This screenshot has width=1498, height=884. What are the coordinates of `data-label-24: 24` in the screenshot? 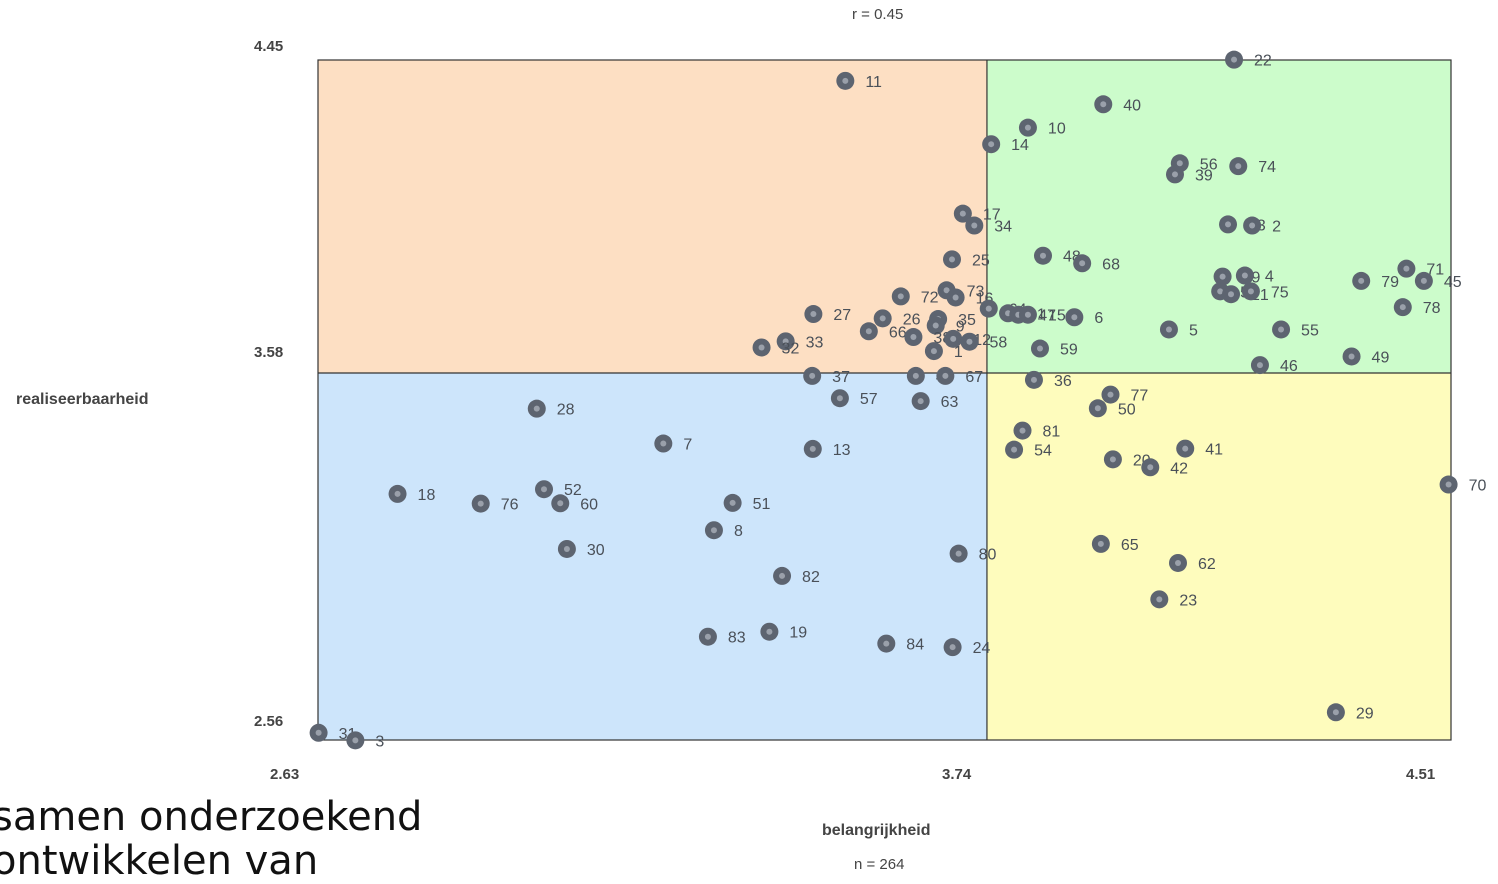 It's located at (982, 648).